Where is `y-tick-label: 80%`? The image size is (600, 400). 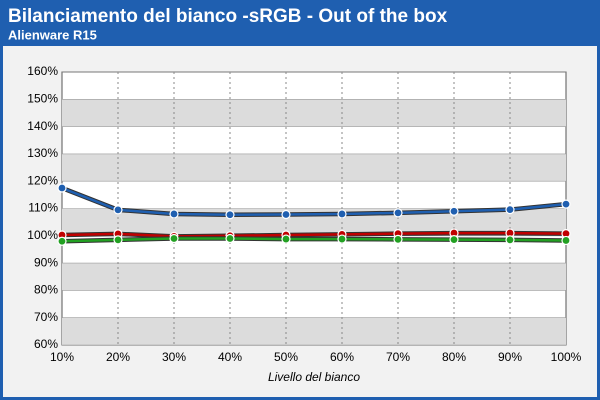 y-tick-label: 80% is located at coordinates (46, 290).